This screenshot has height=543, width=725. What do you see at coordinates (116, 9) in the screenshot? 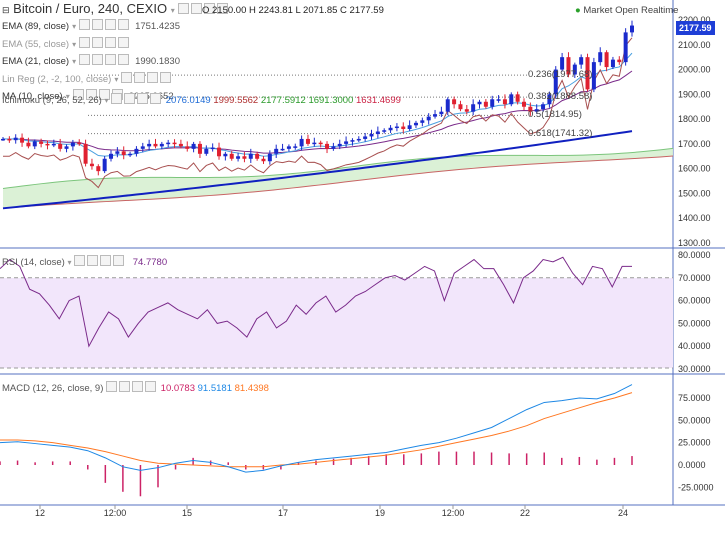
I see `chart-title: ⊟ Bitcoin / Euro, 240, CEXIO ▾` at bounding box center [116, 9].